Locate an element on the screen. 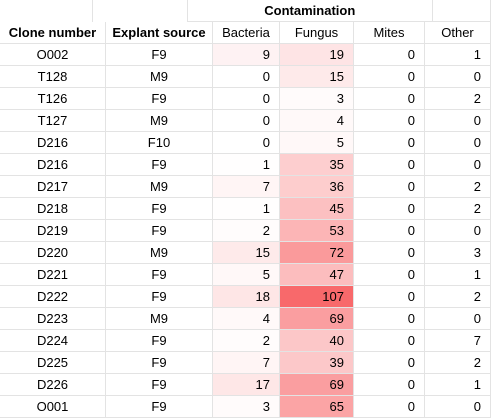  cell-bacteria: 17 is located at coordinates (246, 385).